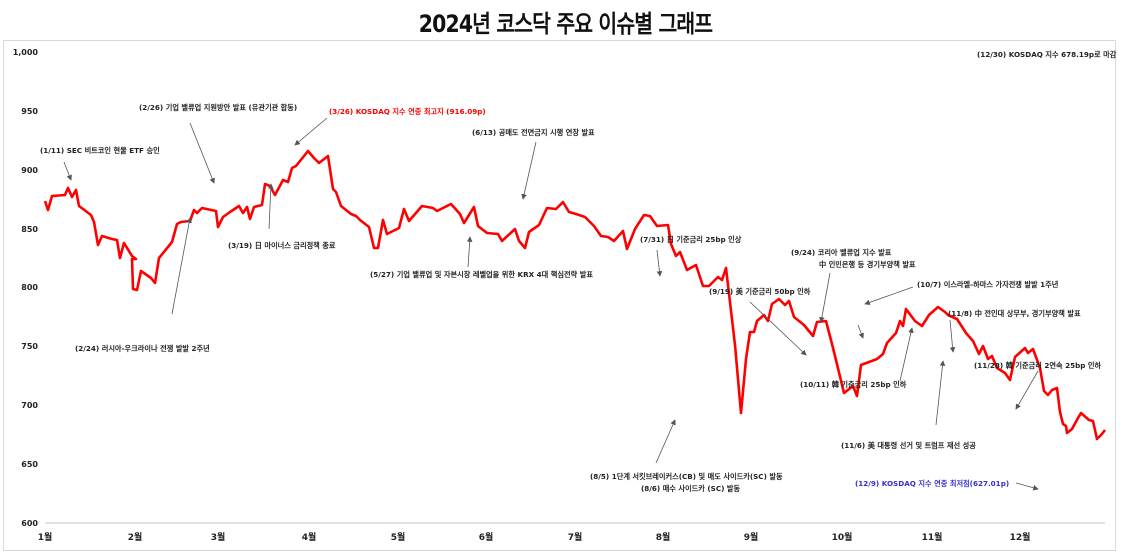 The height and width of the screenshot is (559, 1131). Describe the element at coordinates (565, 24) in the screenshot. I see `chart-title: 2024년 코스닥 주요 이슈별 그래프` at that location.